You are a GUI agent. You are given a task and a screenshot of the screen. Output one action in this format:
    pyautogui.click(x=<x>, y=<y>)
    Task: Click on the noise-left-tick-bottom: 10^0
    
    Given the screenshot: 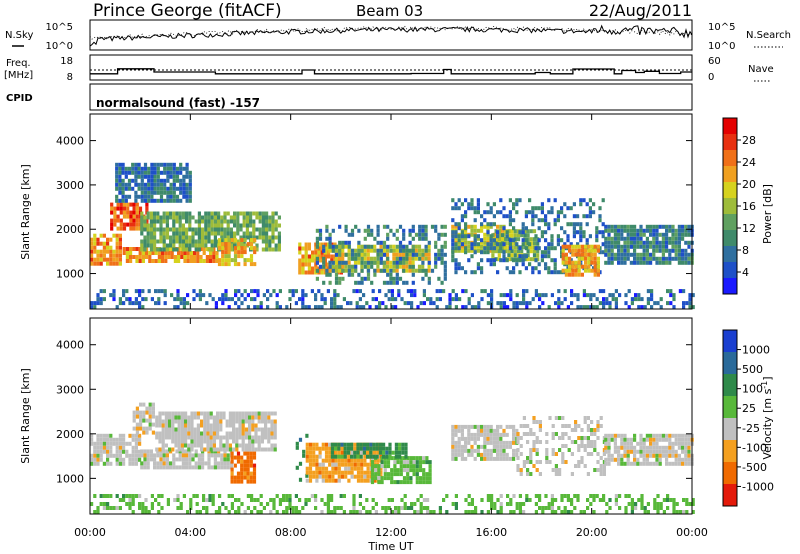 What is the action you would take?
    pyautogui.click(x=59, y=46)
    